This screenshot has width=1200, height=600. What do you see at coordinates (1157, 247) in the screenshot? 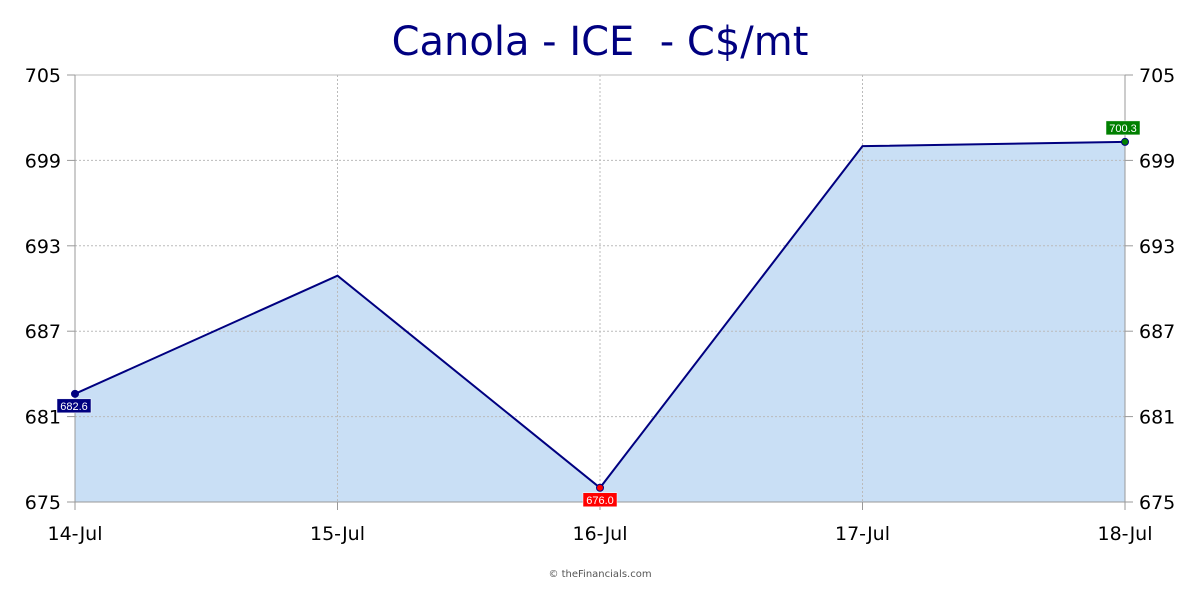
I see `y-tick-label-right: 693` at bounding box center [1157, 247].